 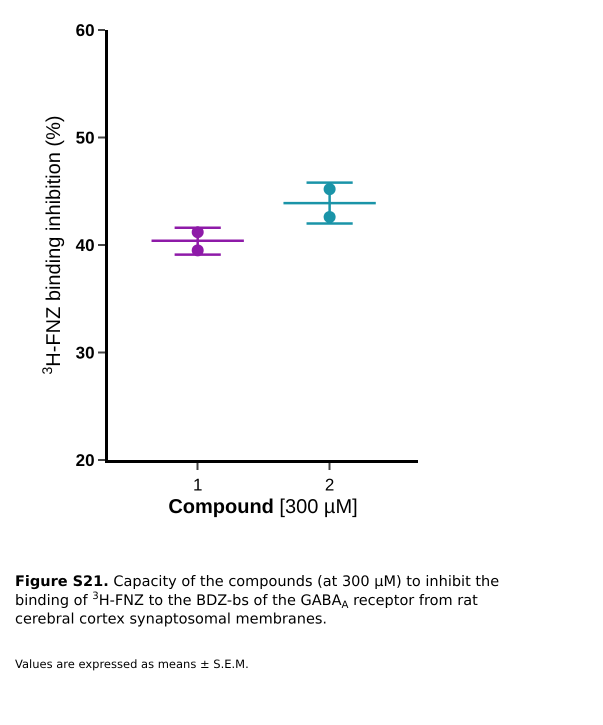 What do you see at coordinates (263, 507) in the screenshot?
I see `x-axis-title: Compound [300 µM]` at bounding box center [263, 507].